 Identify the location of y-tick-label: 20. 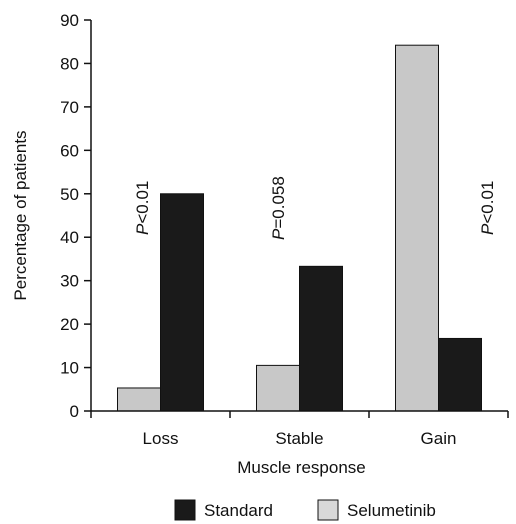
(69, 324).